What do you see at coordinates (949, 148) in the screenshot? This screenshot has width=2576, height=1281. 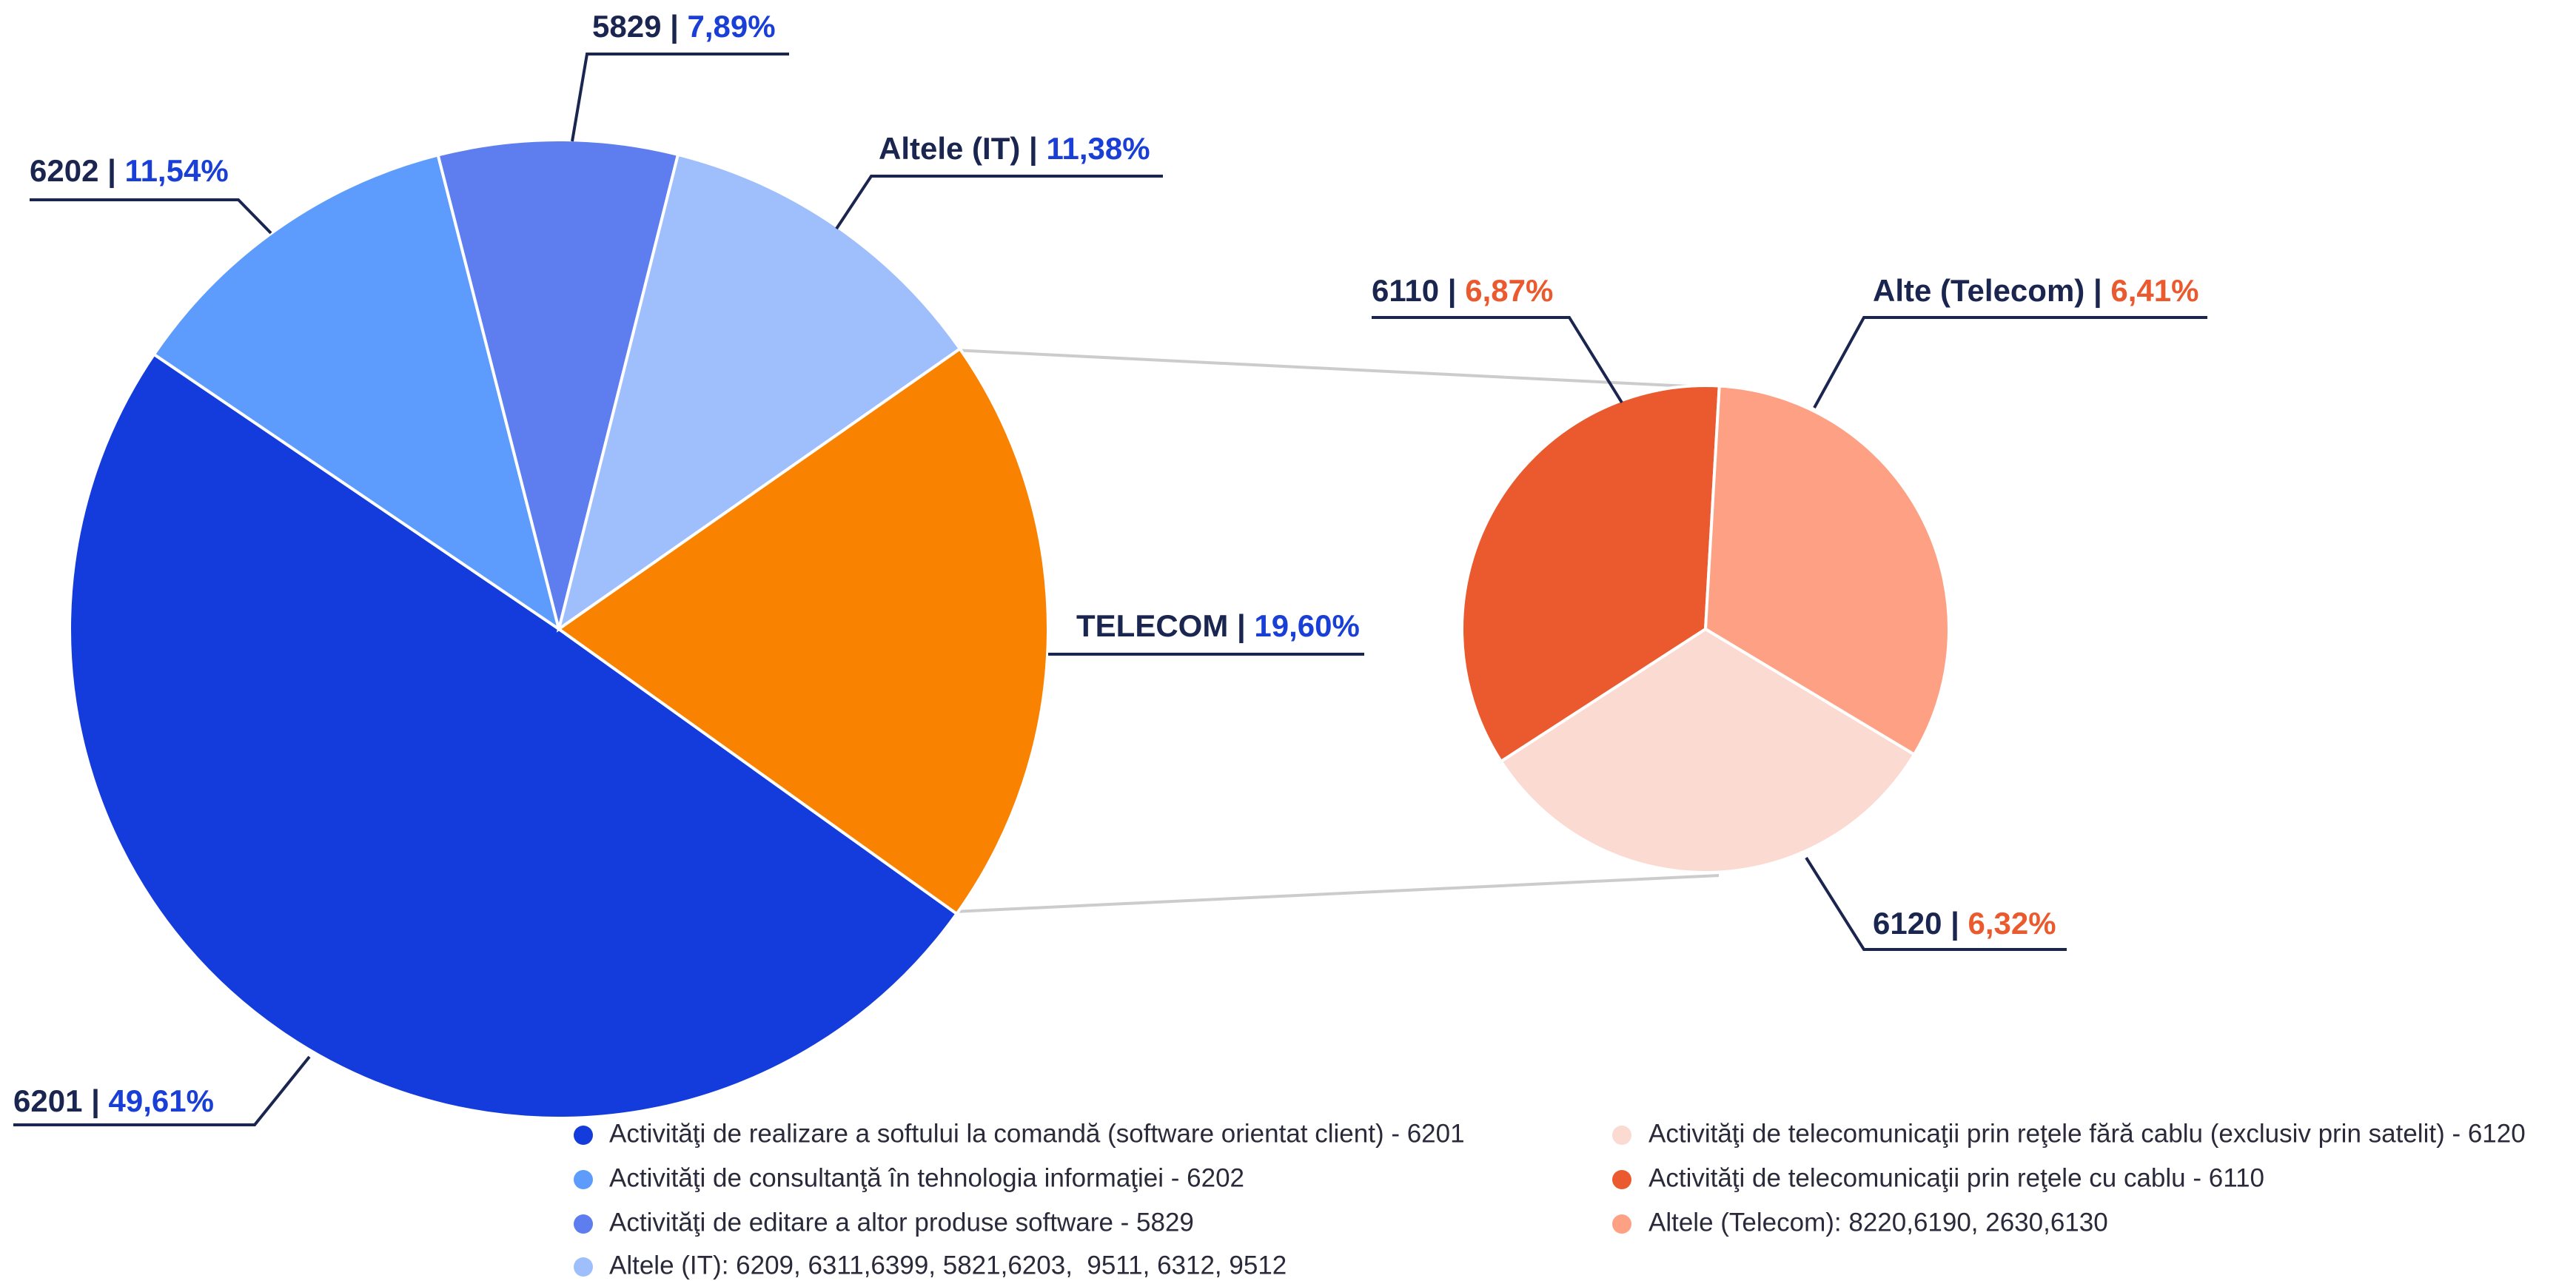 I see `label-name: Altele (IT)` at bounding box center [949, 148].